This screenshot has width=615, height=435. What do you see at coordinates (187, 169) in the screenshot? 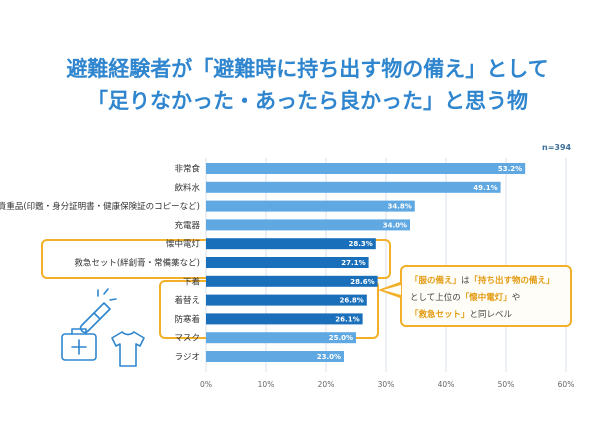
I see `category-label: 非常食` at bounding box center [187, 169].